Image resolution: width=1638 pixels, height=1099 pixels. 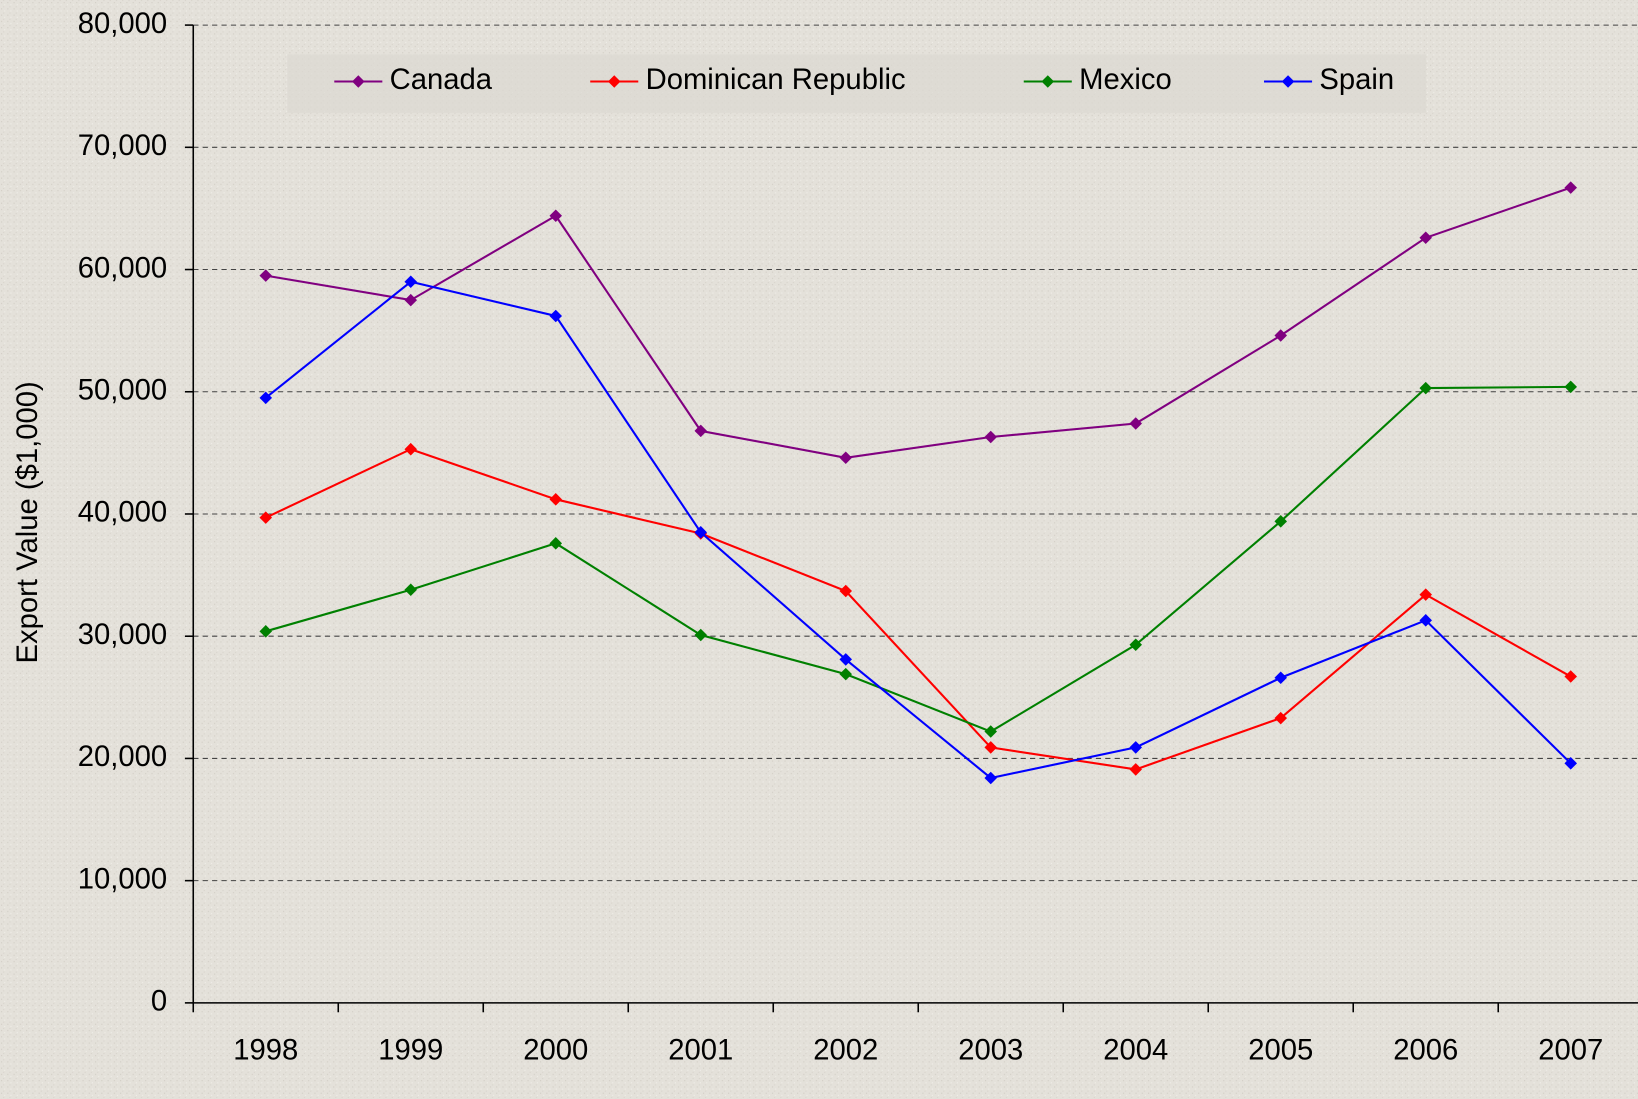 I want to click on legend-label: Mexico, so click(x=1125, y=80).